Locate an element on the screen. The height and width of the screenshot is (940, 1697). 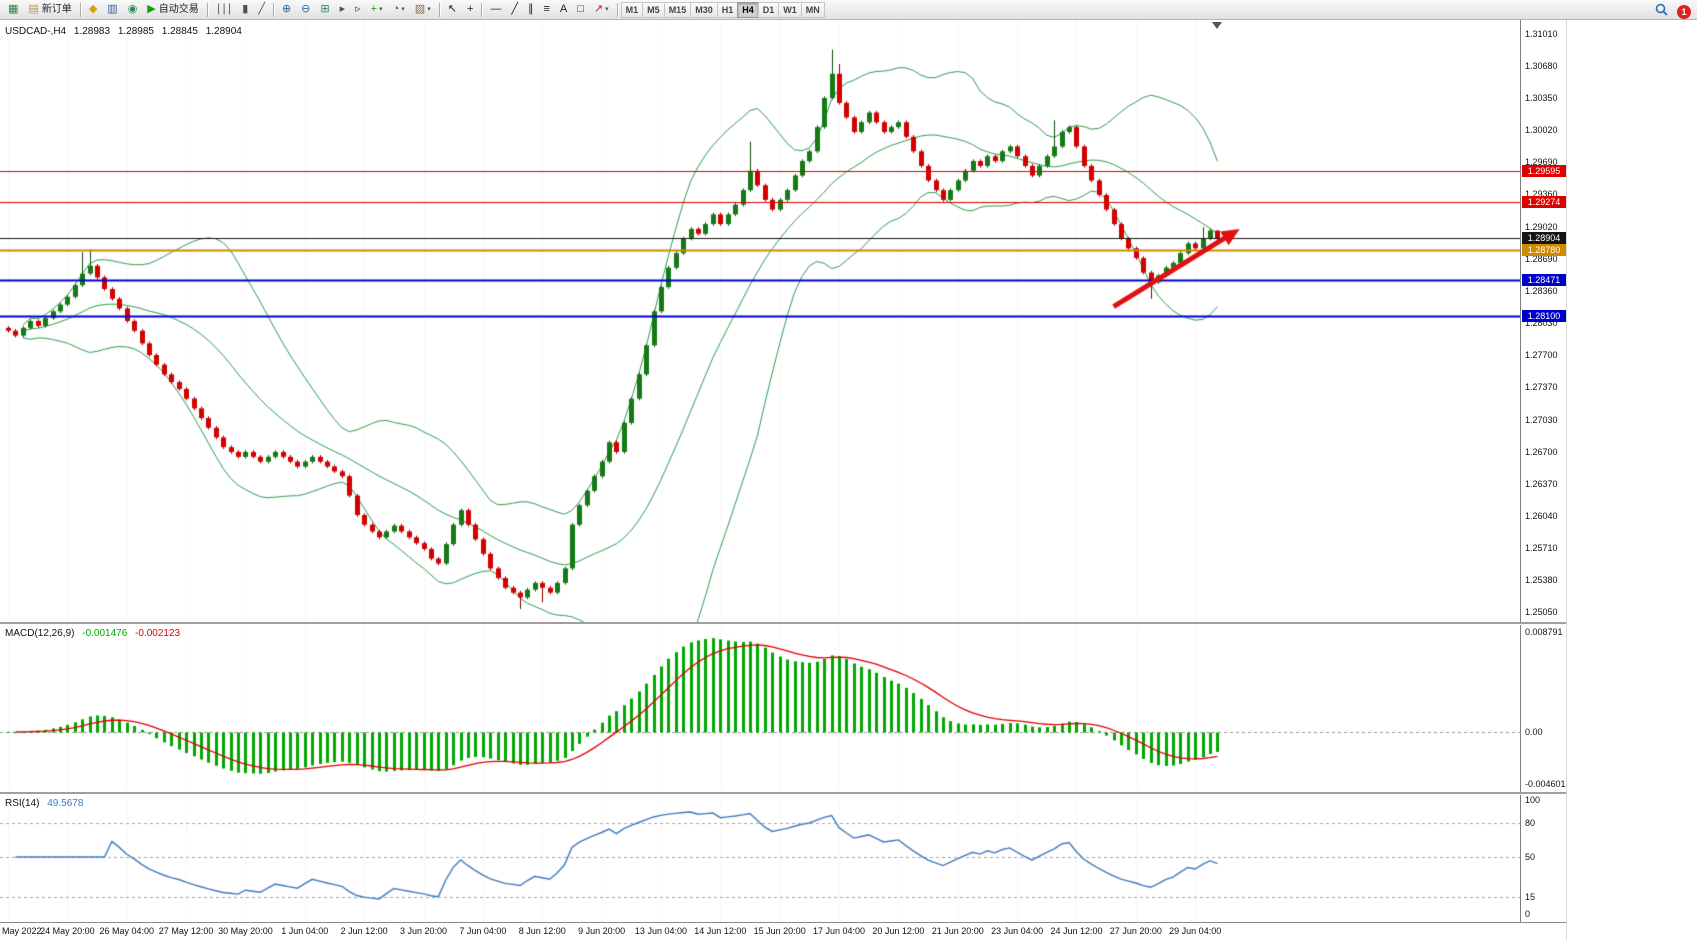
macd-axis-label: -0.004601 is located at coordinates (1545, 784).